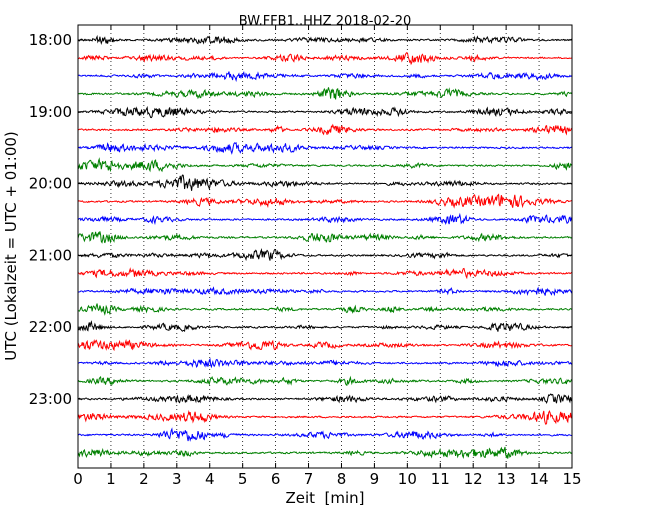 The height and width of the screenshot is (520, 650). Describe the element at coordinates (325, 201) in the screenshot. I see `trace-2015` at that location.